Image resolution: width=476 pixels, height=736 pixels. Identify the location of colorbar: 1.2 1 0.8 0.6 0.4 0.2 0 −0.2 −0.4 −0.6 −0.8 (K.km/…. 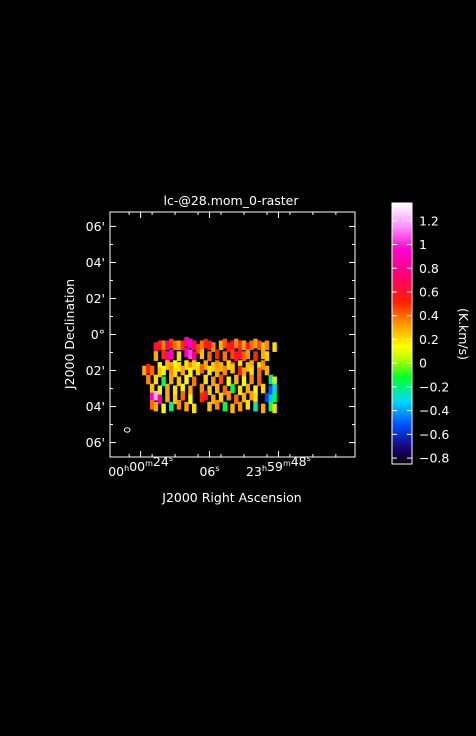
(431, 334).